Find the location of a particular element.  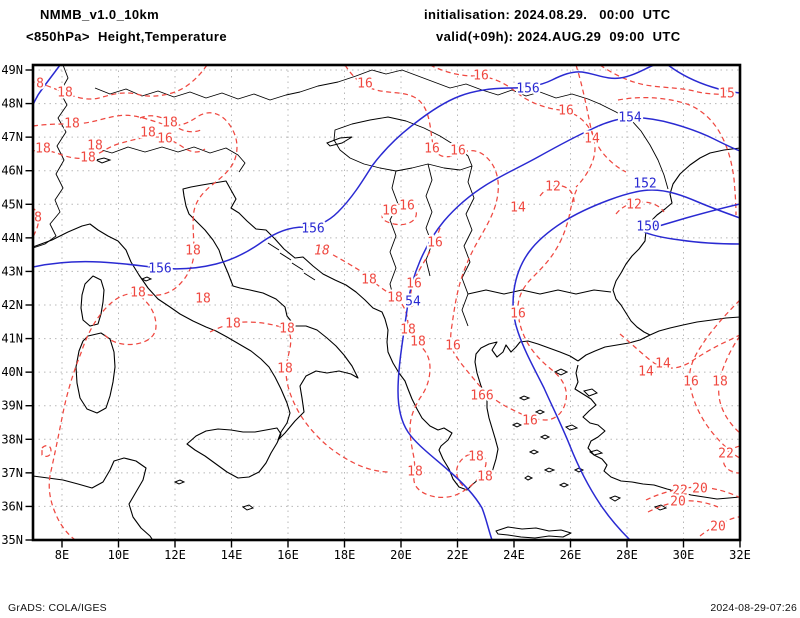

coastline-sardinia is located at coordinates (95, 373).